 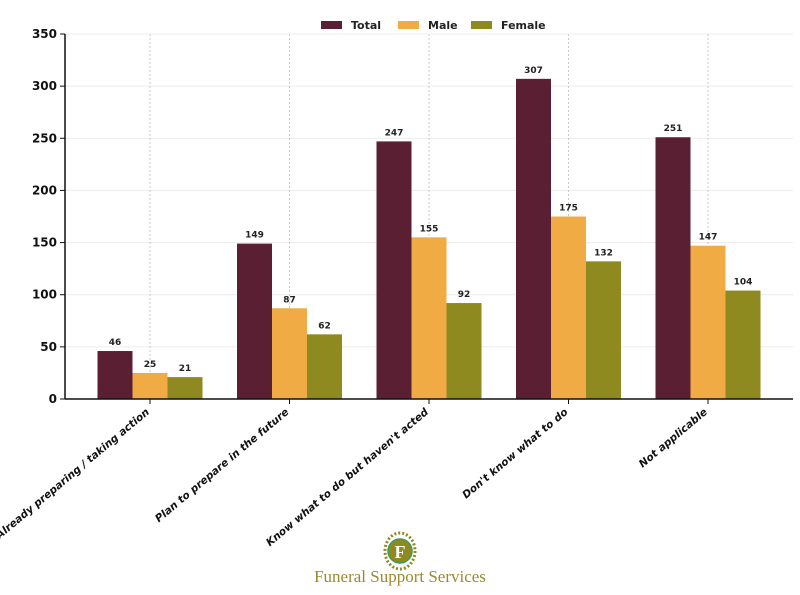 What do you see at coordinates (222, 465) in the screenshot?
I see `x-tick-label: Plan to prepare in the future` at bounding box center [222, 465].